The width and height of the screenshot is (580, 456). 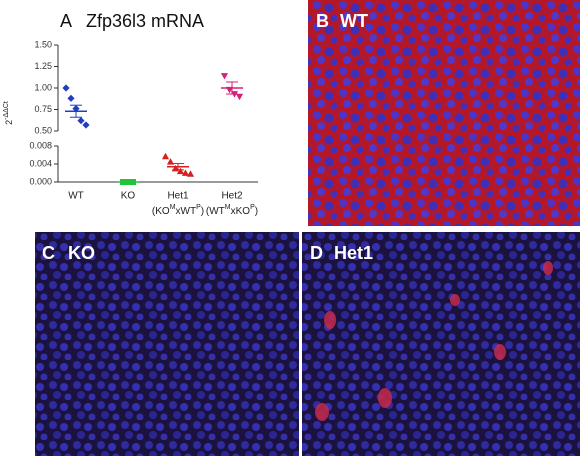 What do you see at coordinates (43, 109) in the screenshot?
I see `y-tick-label: 0.75` at bounding box center [43, 109].